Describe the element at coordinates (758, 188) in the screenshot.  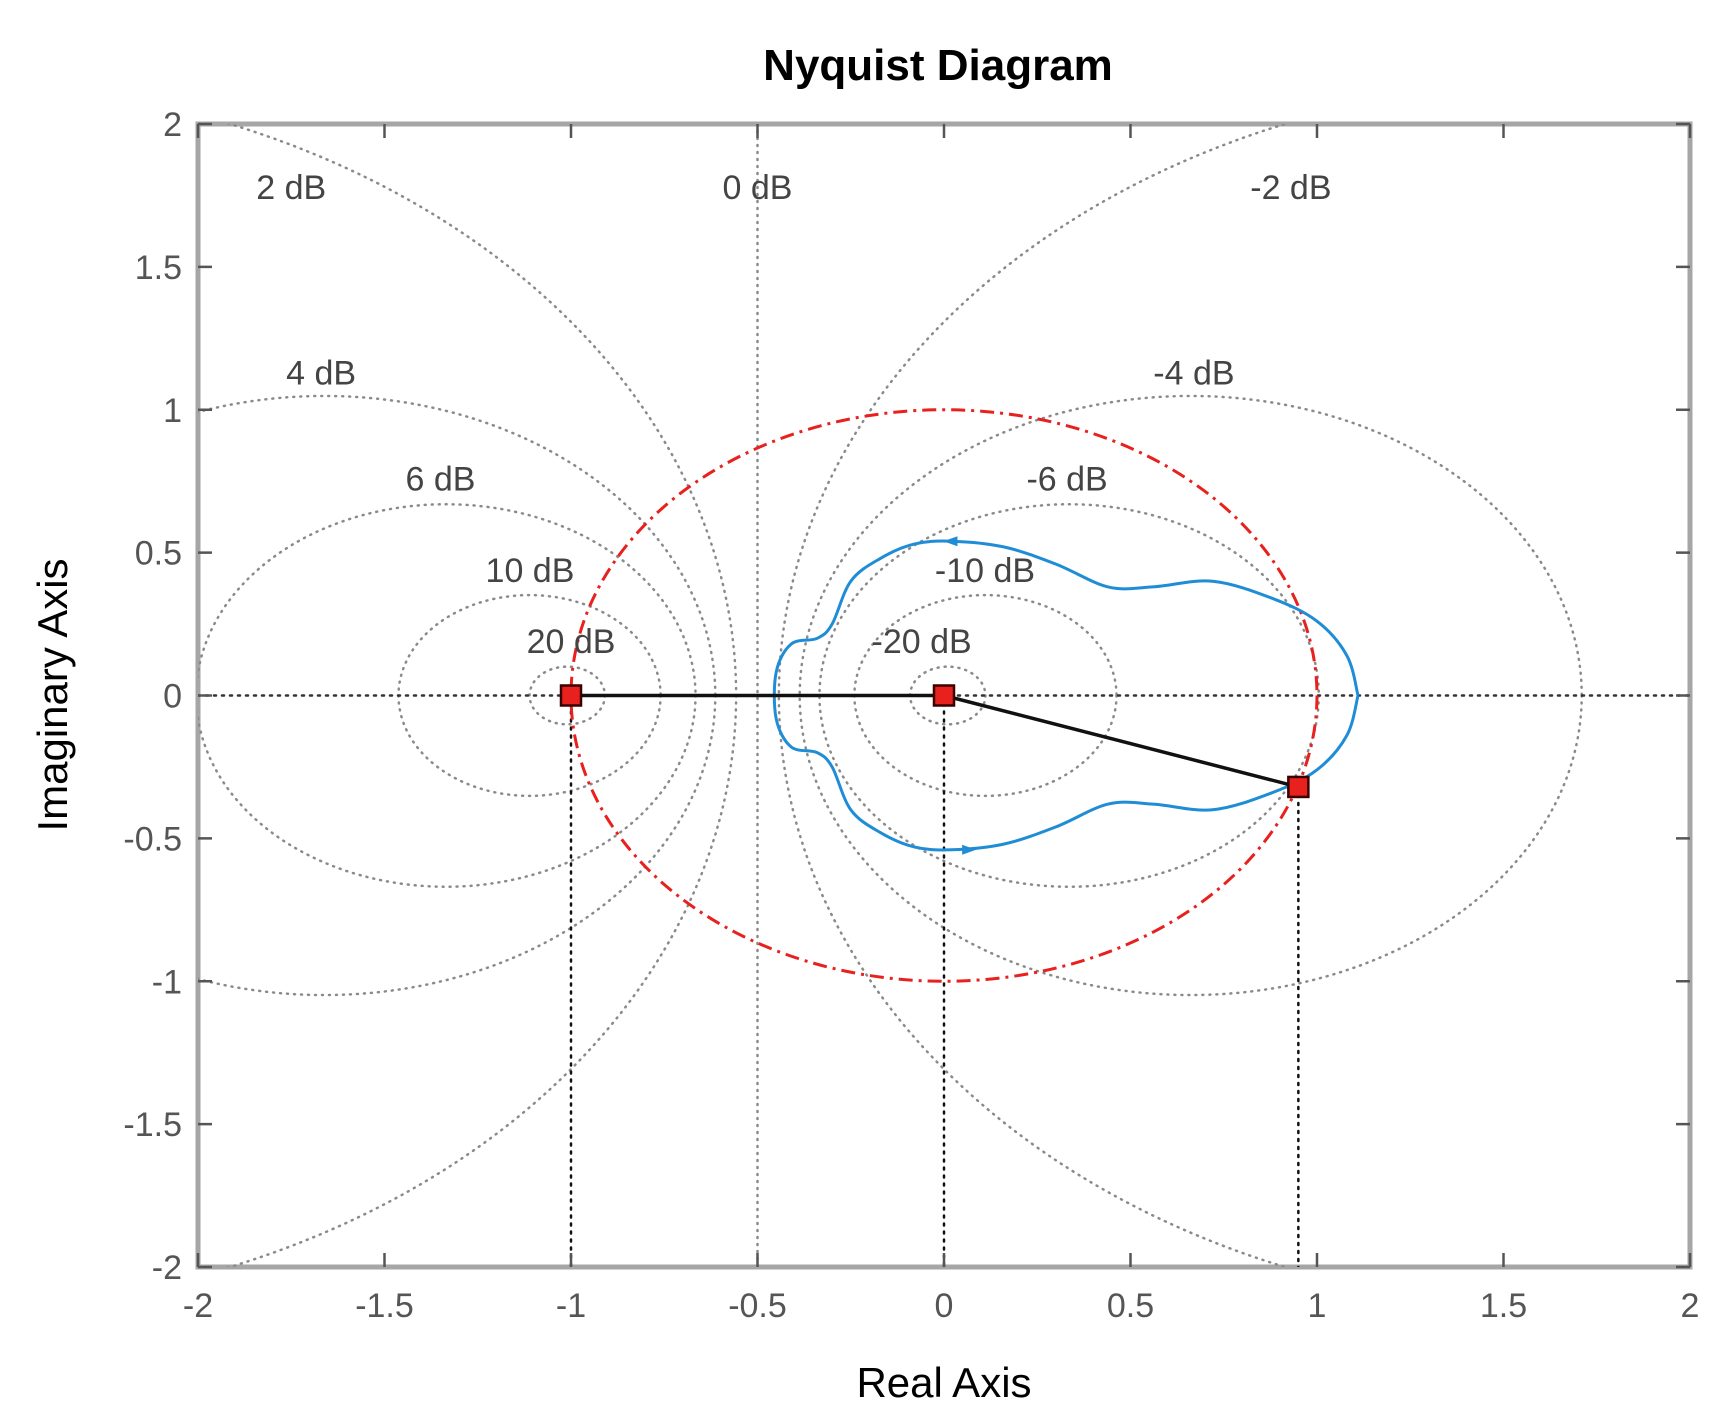
I see `db-label-1: 0 dB` at that location.